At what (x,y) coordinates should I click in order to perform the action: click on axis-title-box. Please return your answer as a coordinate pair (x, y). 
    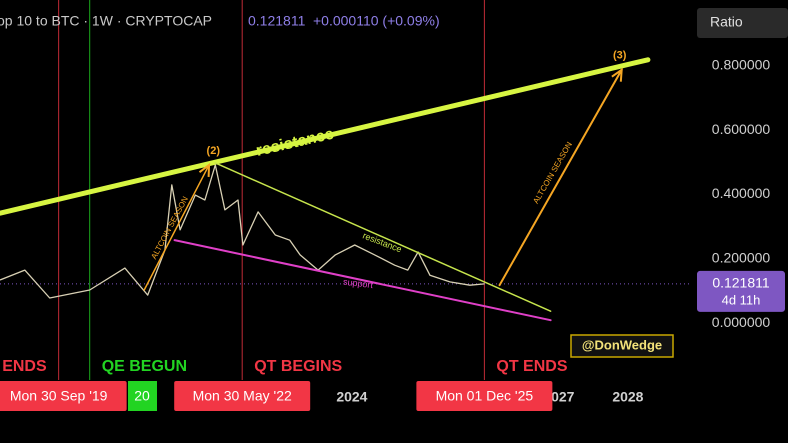
    Looking at the image, I should click on (742, 23).